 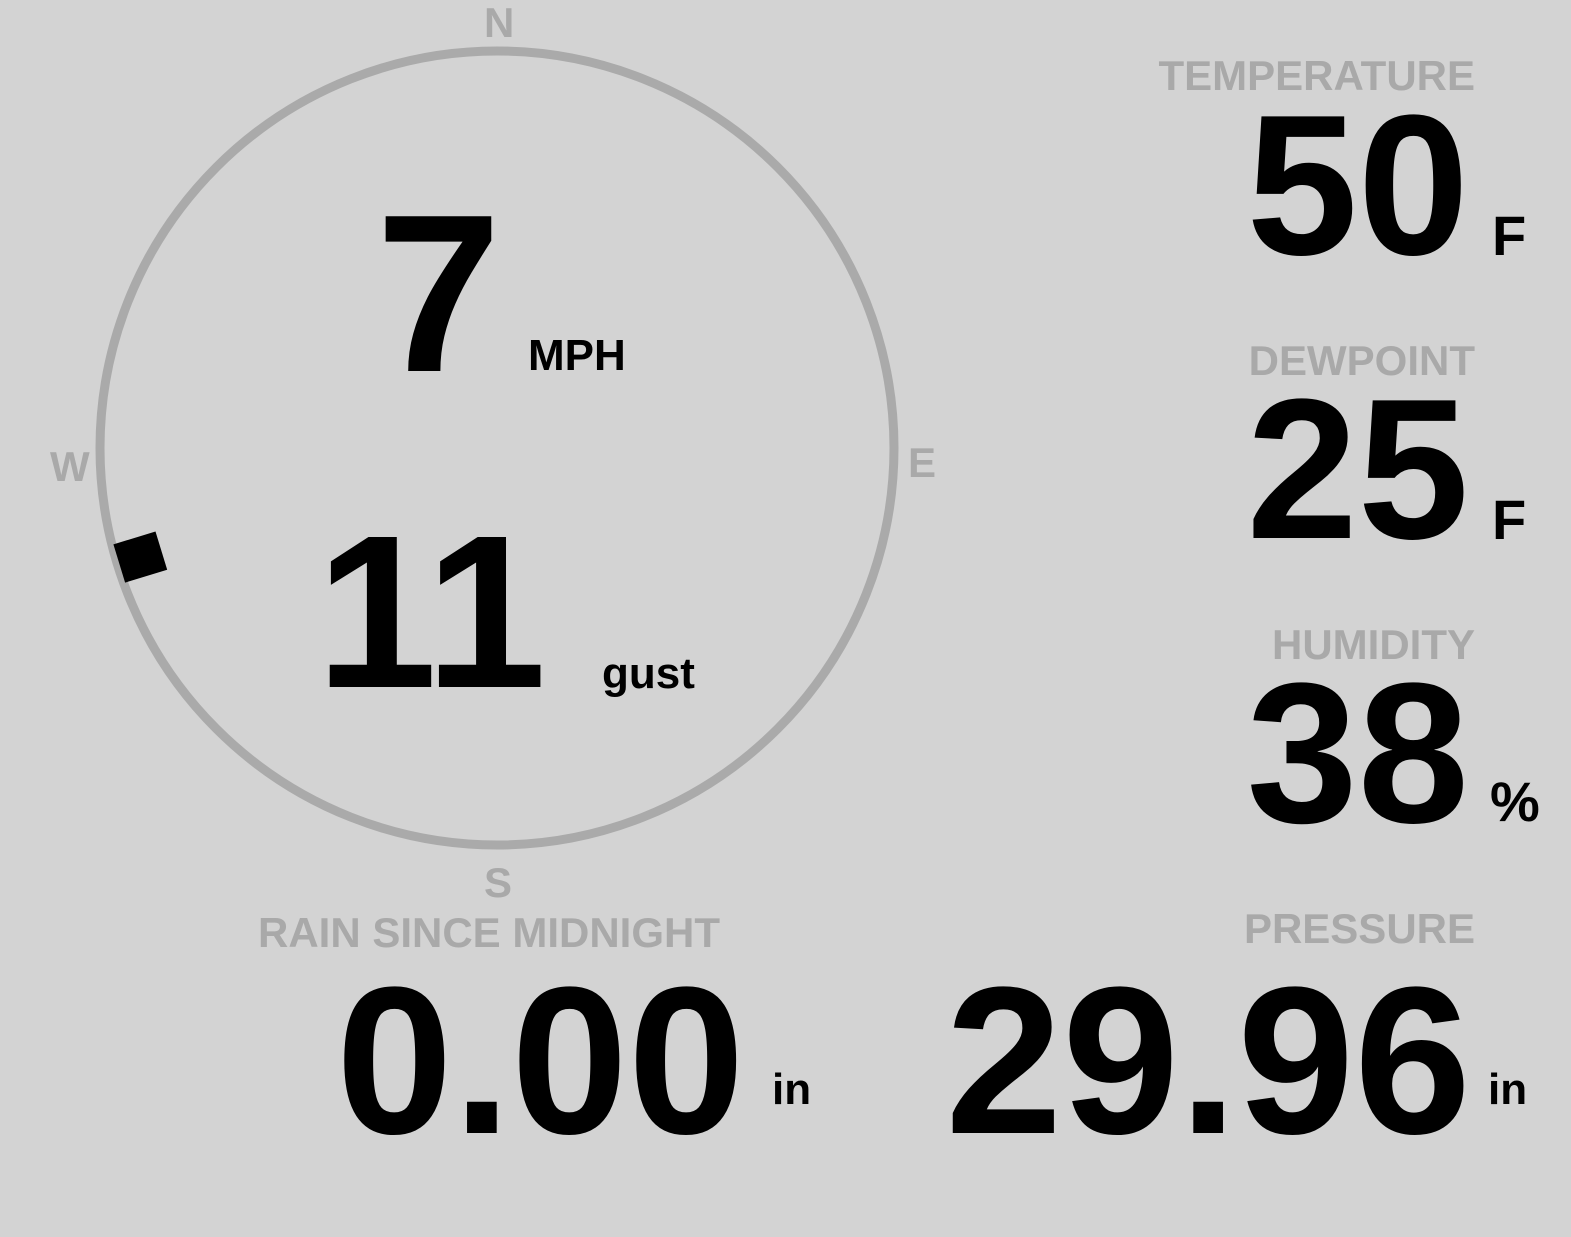 I want to click on pressure-value: 29.96, so click(x=1208, y=1060).